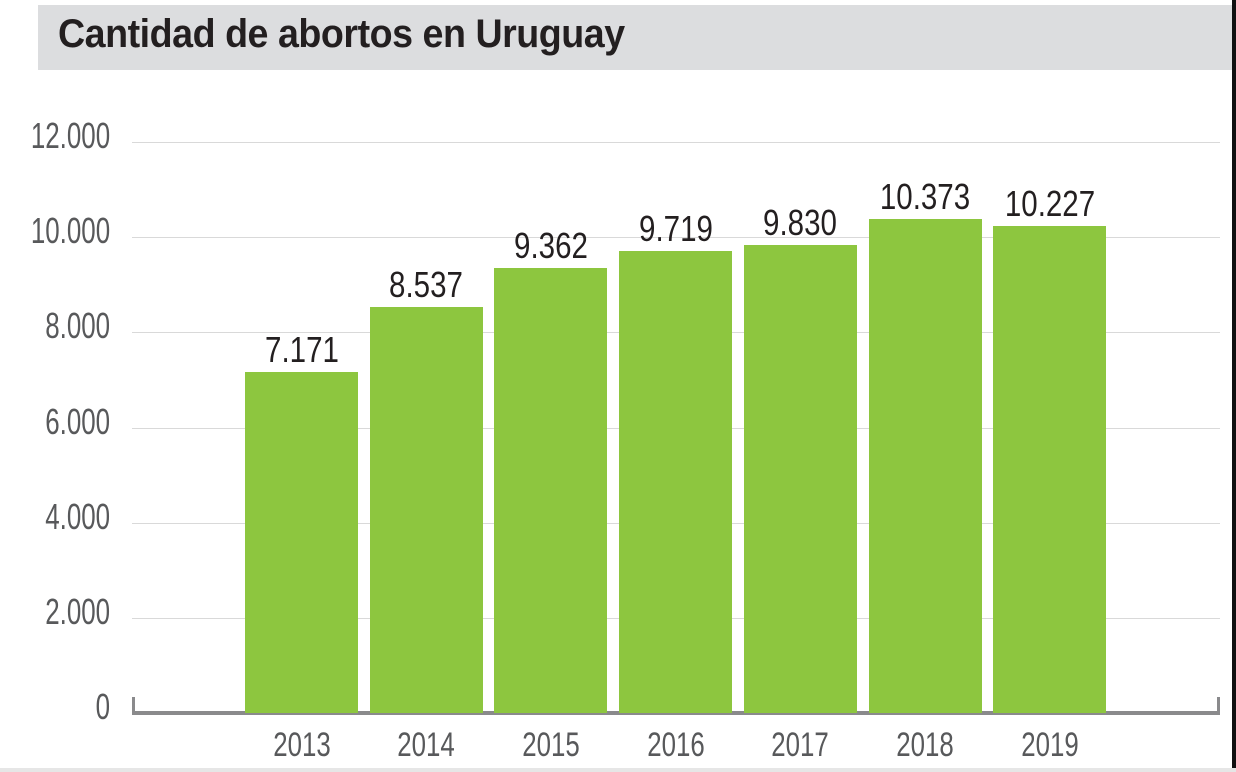  What do you see at coordinates (77, 325) in the screenshot?
I see `y-tick-label: 8.000` at bounding box center [77, 325].